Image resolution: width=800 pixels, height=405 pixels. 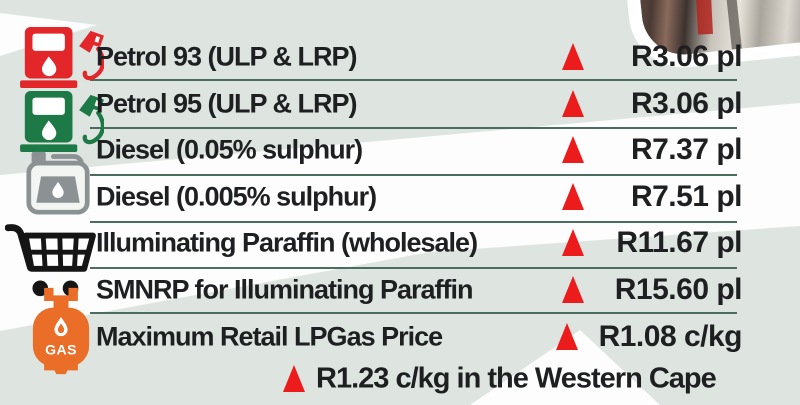 I want to click on price-change-value: R15.60 pl, so click(x=678, y=289).